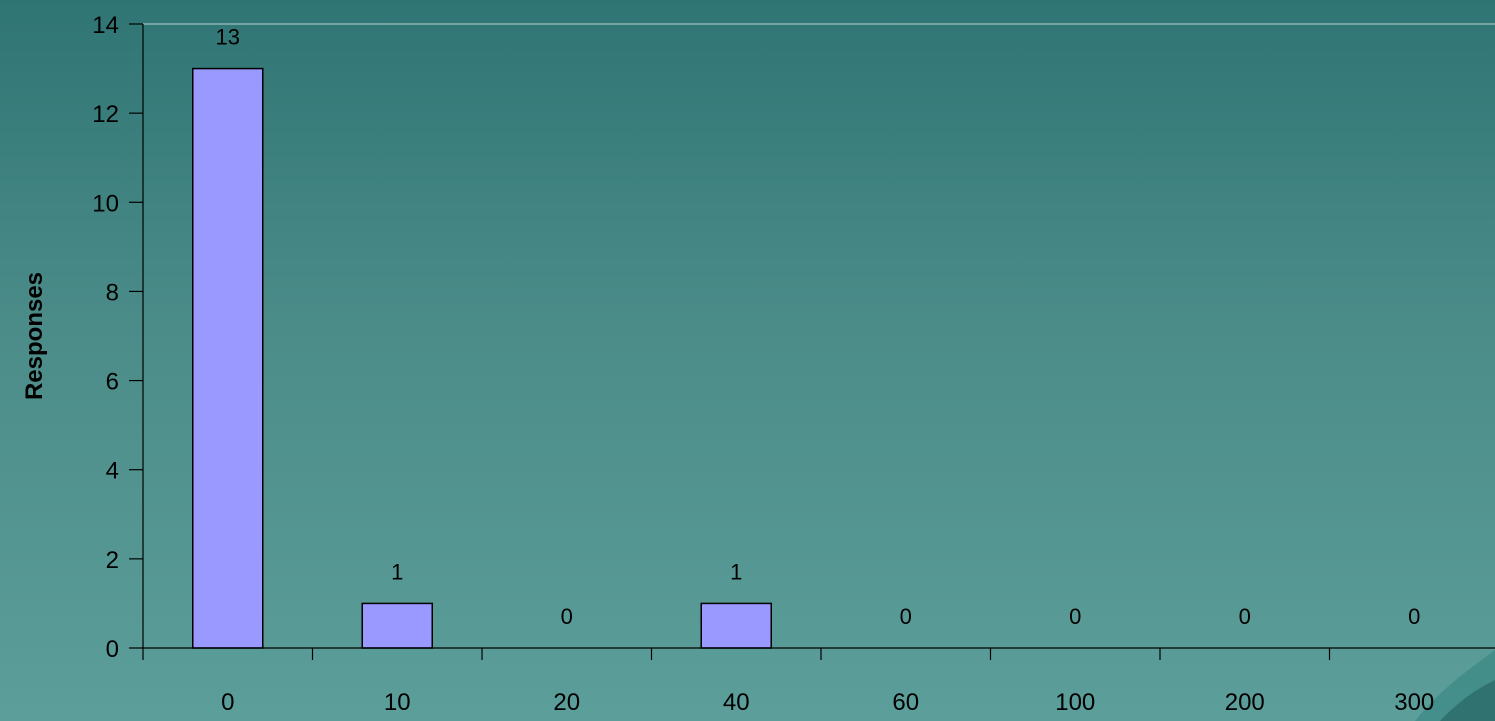  I want to click on y-tick-label: 10, so click(105, 203).